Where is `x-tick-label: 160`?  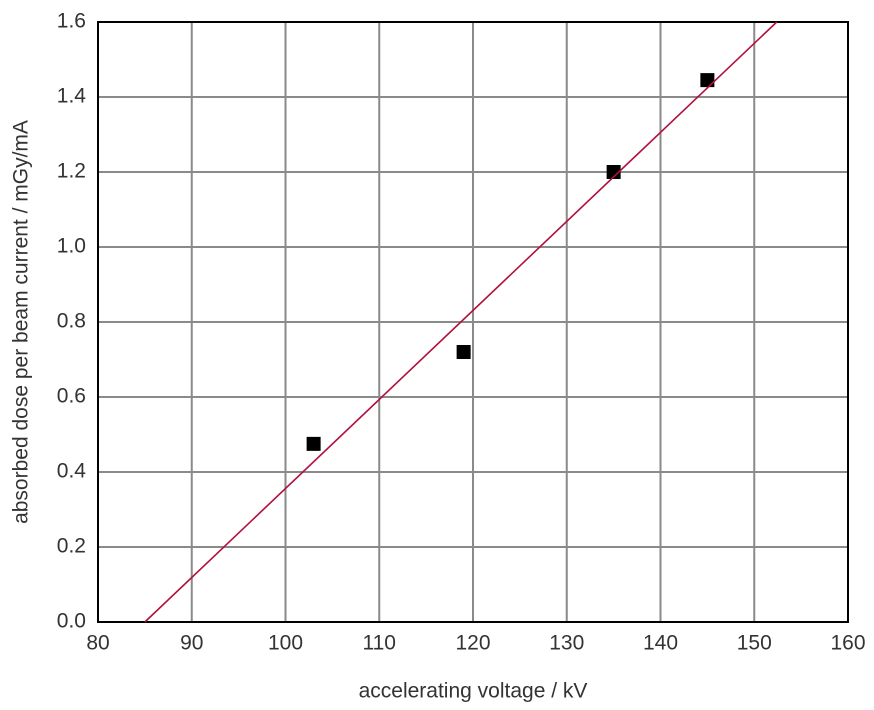 x-tick-label: 160 is located at coordinates (847, 643).